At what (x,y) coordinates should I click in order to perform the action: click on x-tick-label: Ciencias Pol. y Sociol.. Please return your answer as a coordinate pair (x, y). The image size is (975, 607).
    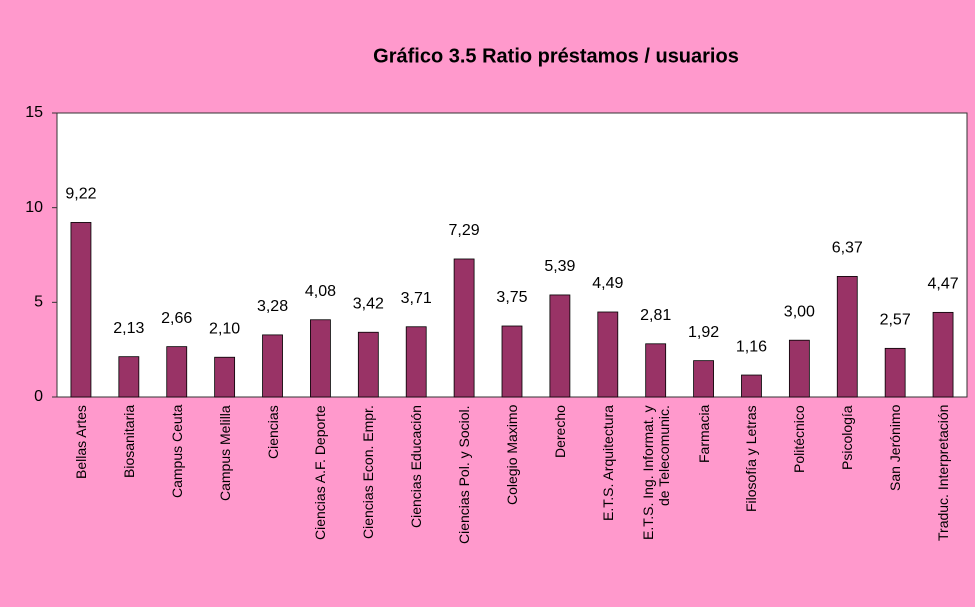
    Looking at the image, I should click on (464, 474).